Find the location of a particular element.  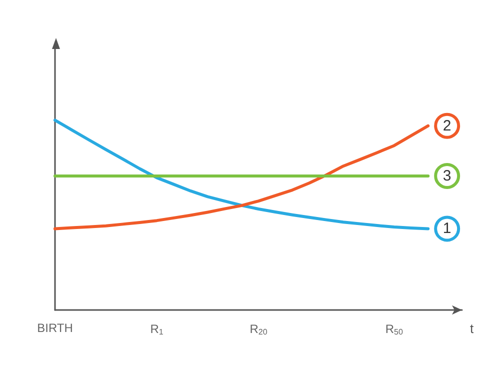

series-label: 3 is located at coordinates (447, 175).